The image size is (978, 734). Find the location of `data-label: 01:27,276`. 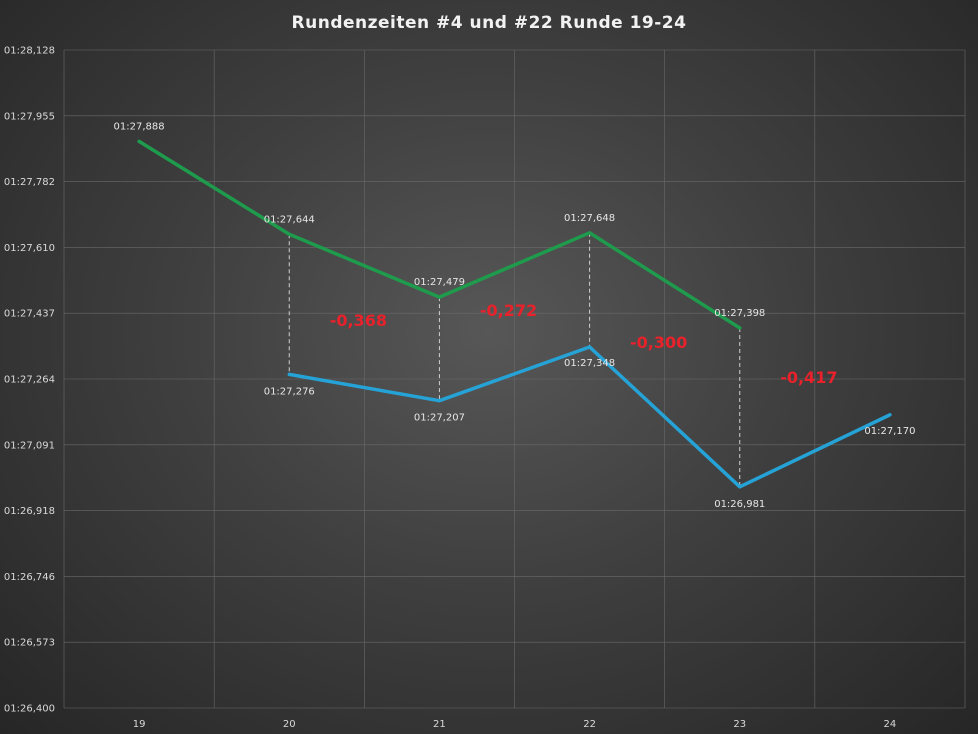

data-label: 01:27,276 is located at coordinates (289, 391).